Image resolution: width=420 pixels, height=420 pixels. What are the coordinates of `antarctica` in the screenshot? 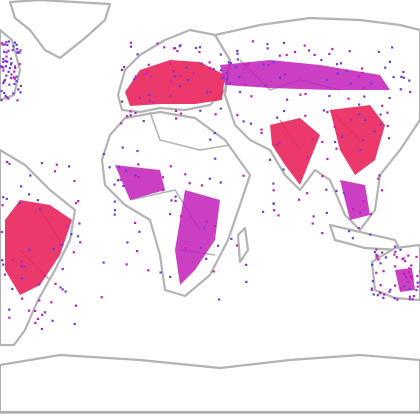 It's located at (210, 383).